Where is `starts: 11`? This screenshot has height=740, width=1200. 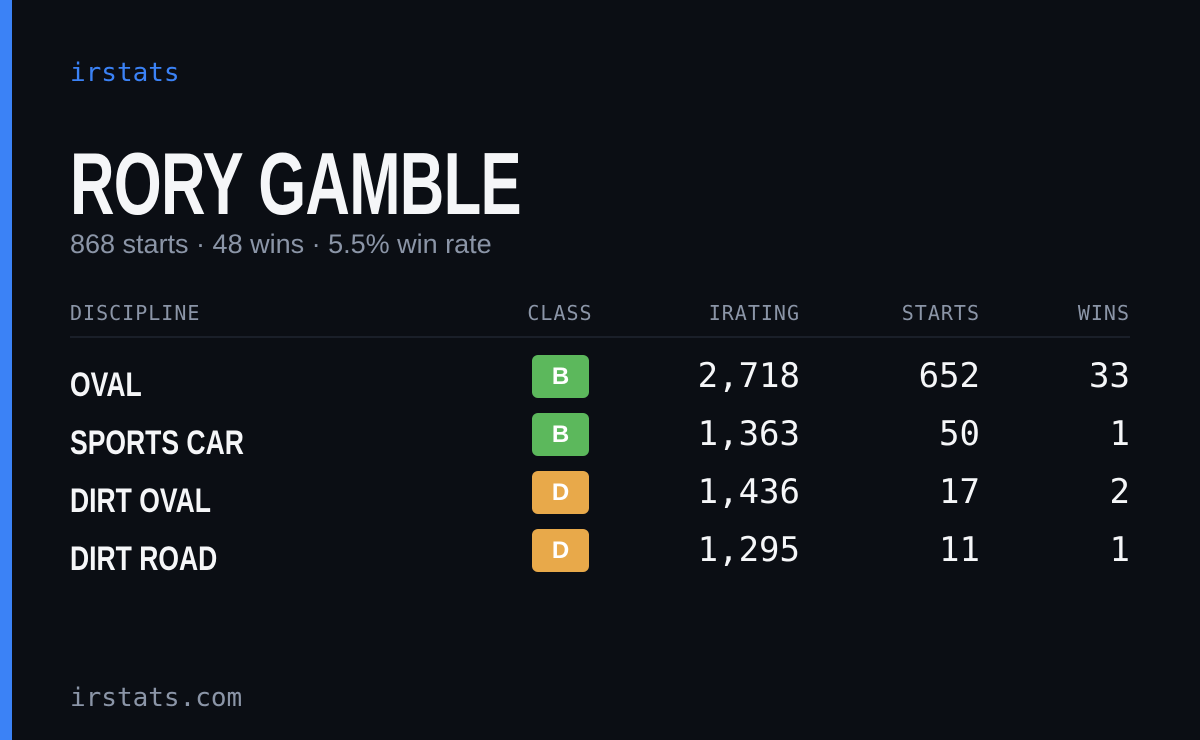 starts: 11 is located at coordinates (959, 550).